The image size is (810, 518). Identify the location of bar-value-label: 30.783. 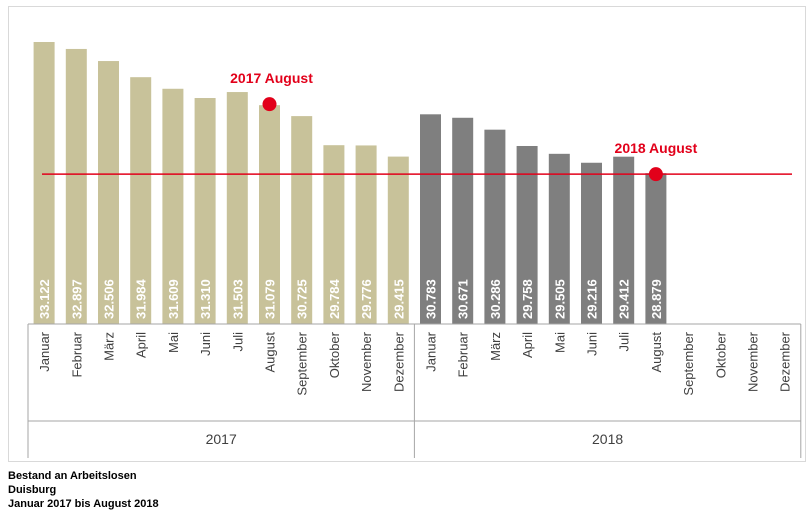
(431, 299).